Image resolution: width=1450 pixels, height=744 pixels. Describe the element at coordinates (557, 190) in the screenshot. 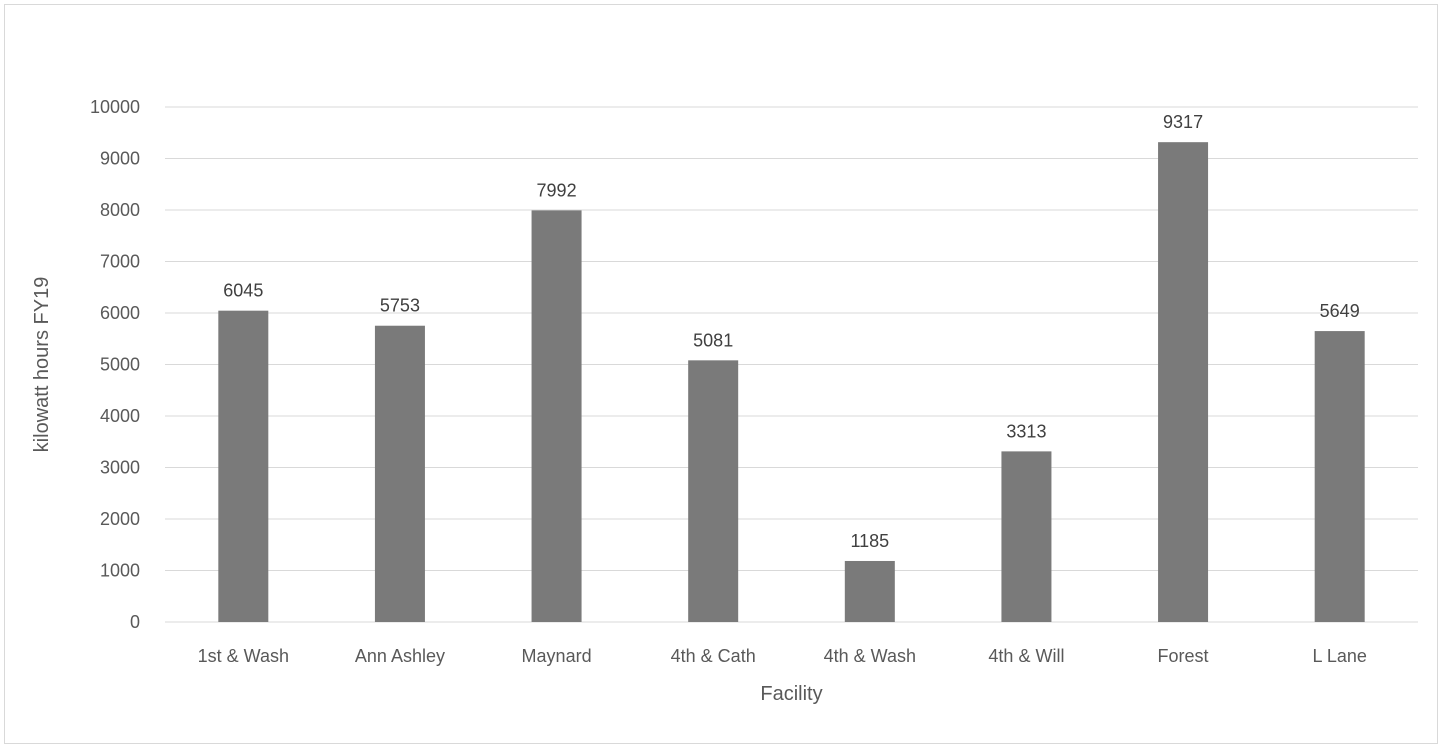

I see `bar-value-label: 7992` at that location.